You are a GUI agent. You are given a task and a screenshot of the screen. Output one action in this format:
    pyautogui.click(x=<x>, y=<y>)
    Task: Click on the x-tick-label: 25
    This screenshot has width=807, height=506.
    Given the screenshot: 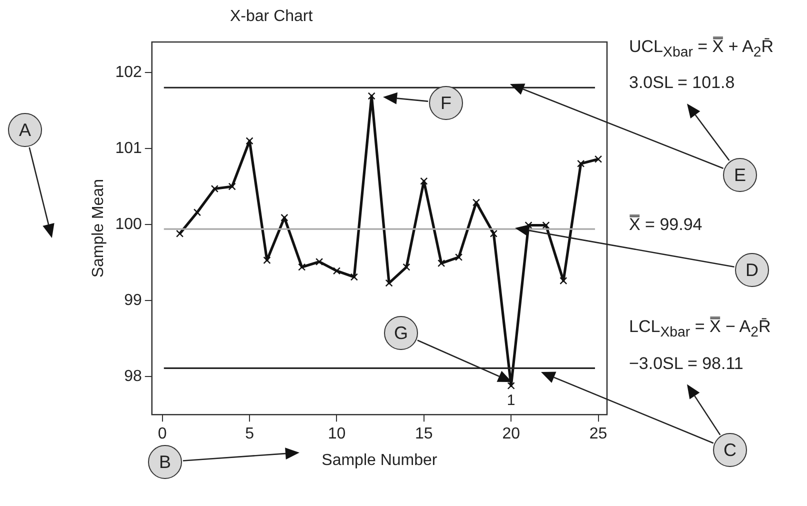 What is the action you would take?
    pyautogui.click(x=598, y=434)
    